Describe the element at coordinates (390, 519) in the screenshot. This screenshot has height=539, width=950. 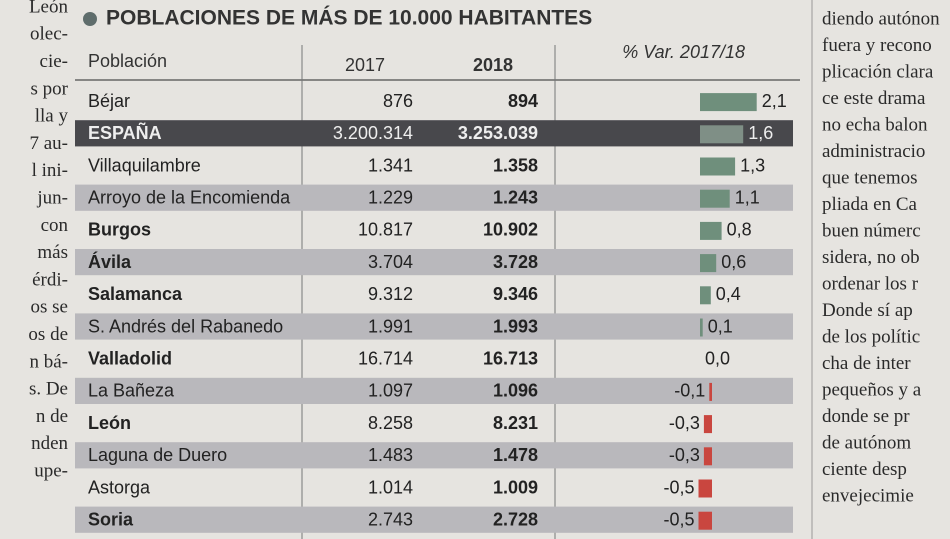
I see `population-2017: 2.743` at that location.